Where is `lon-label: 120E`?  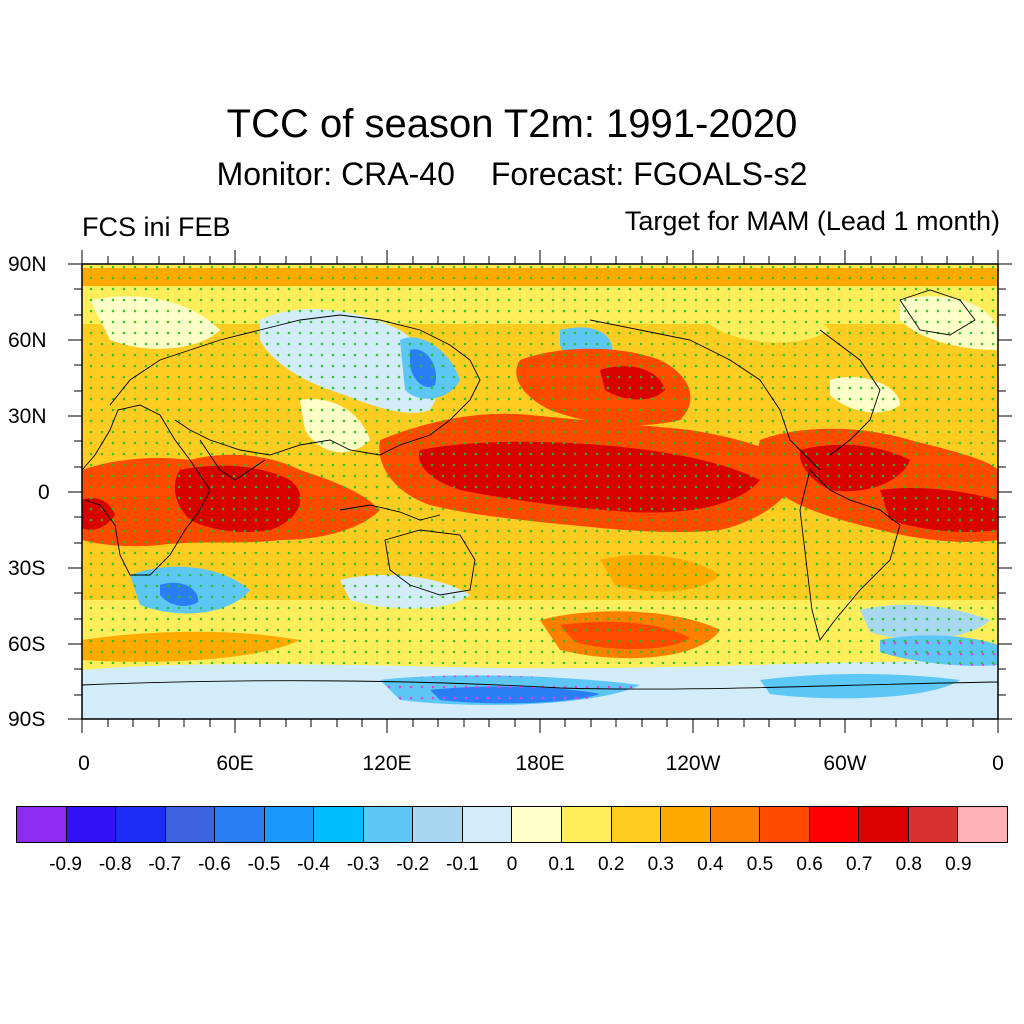 lon-label: 120E is located at coordinates (387, 763).